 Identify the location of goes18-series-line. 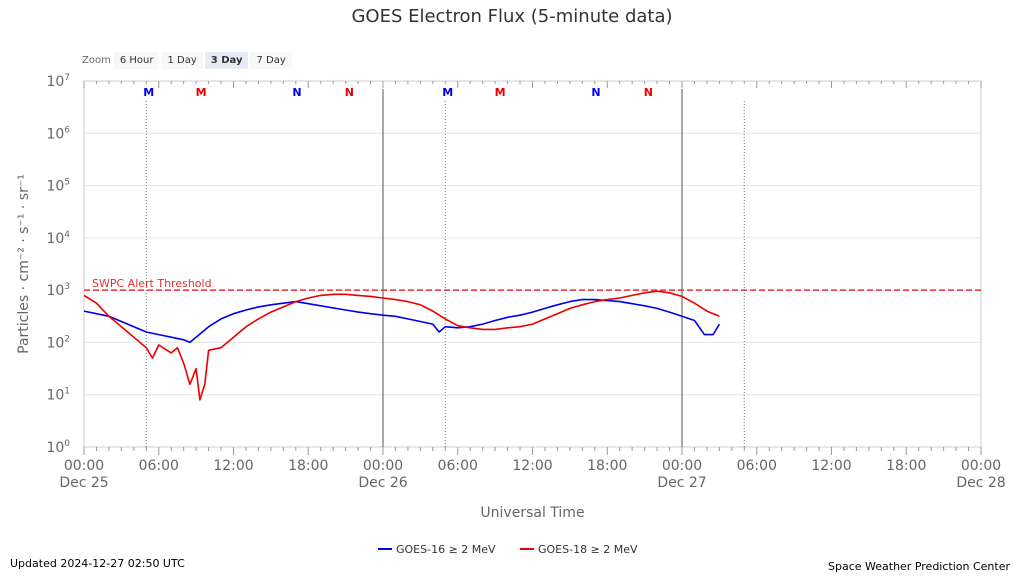
(401, 345).